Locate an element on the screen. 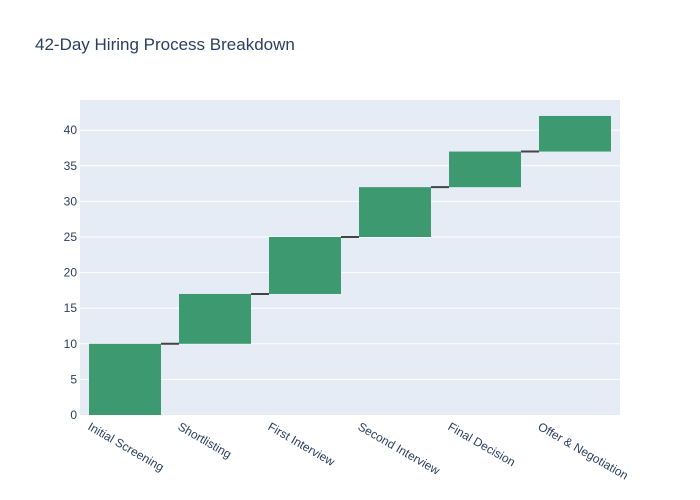 This screenshot has width=700, height=500. y-tick-label: 10 is located at coordinates (71, 344).